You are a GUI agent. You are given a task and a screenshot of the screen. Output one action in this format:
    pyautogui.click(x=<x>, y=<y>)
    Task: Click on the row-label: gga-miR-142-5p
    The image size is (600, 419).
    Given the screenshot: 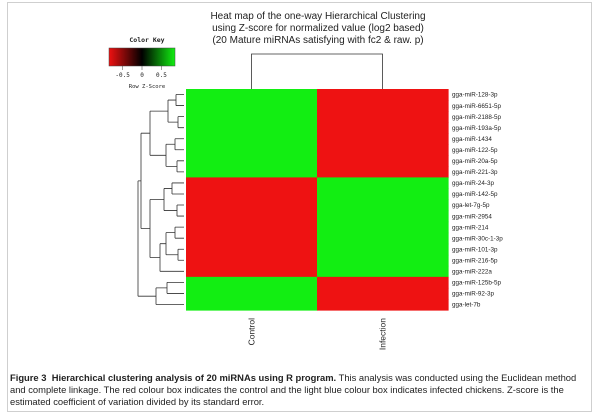 What is the action you would take?
    pyautogui.click(x=475, y=194)
    